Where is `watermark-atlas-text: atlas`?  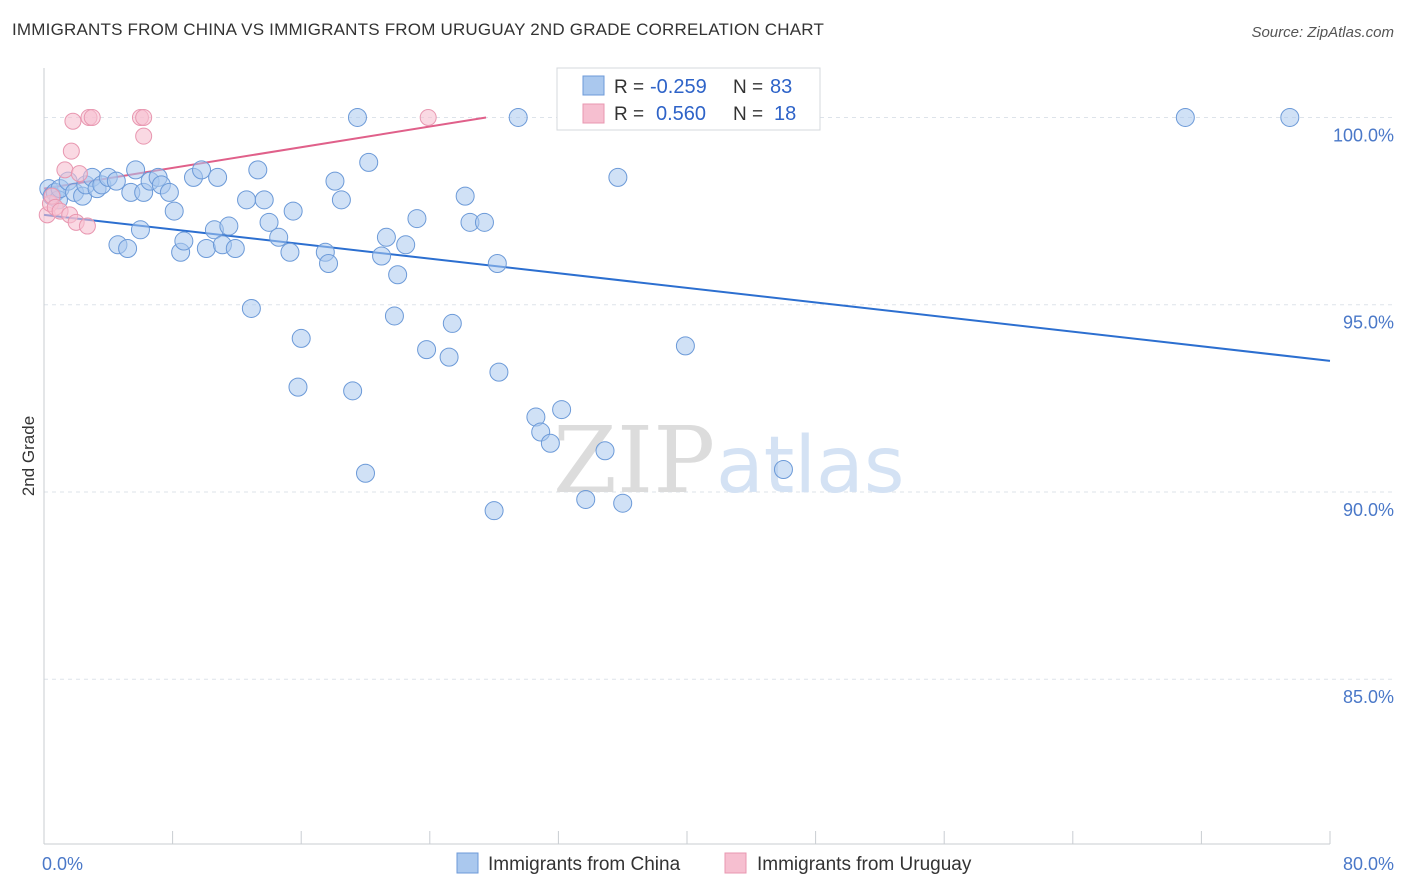 watermark-atlas-text: atlas is located at coordinates (810, 466).